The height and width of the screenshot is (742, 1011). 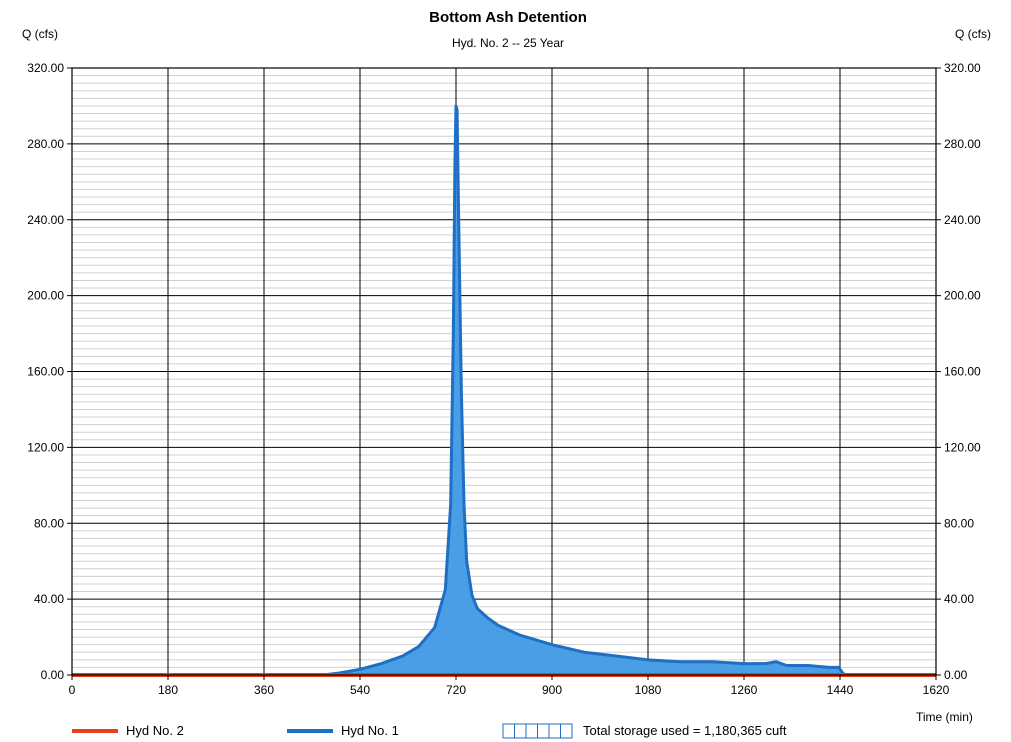 What do you see at coordinates (360, 690) in the screenshot?
I see `x-tick-label: 540` at bounding box center [360, 690].